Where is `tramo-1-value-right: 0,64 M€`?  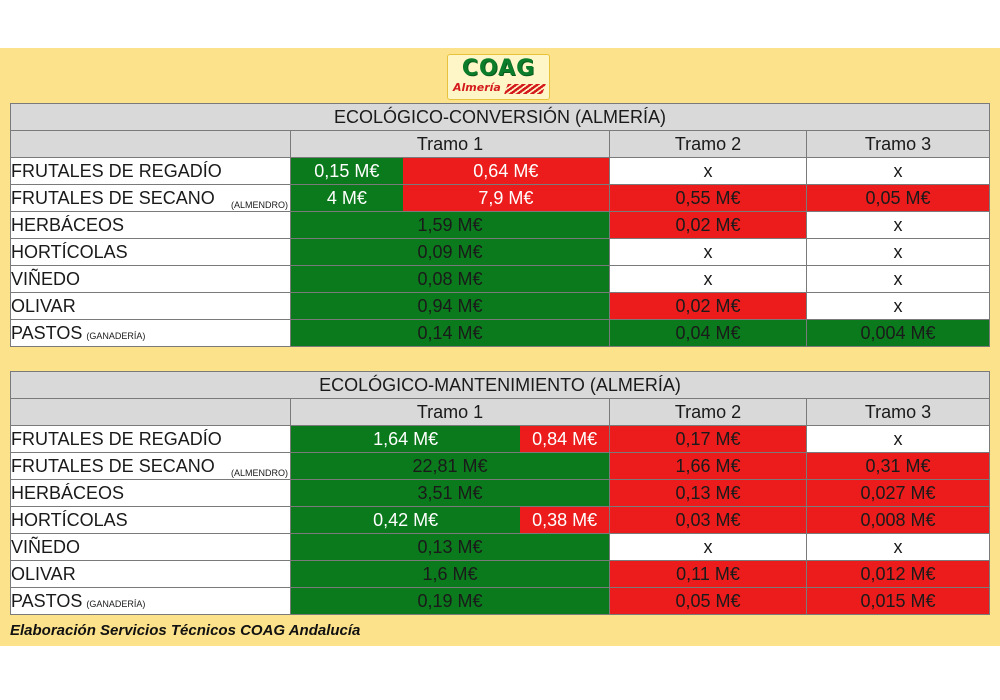
tramo-1-value-right: 0,64 M€ is located at coordinates (505, 171).